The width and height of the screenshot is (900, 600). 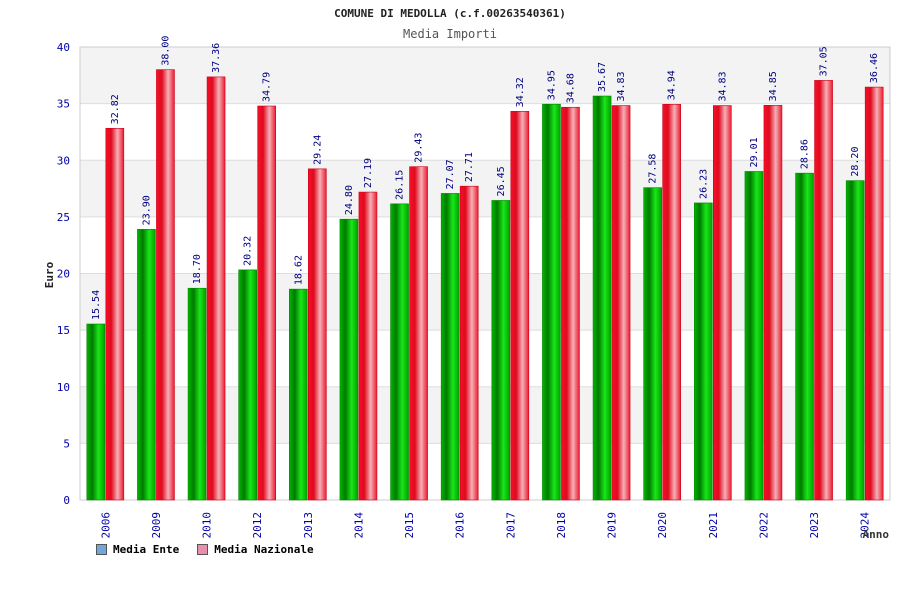 What do you see at coordinates (66, 443) in the screenshot?
I see `y-tick-label: 5` at bounding box center [66, 443].